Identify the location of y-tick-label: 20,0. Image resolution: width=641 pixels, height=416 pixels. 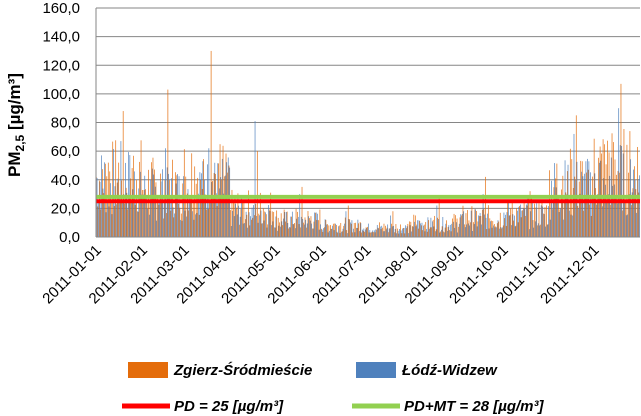
(65, 208).